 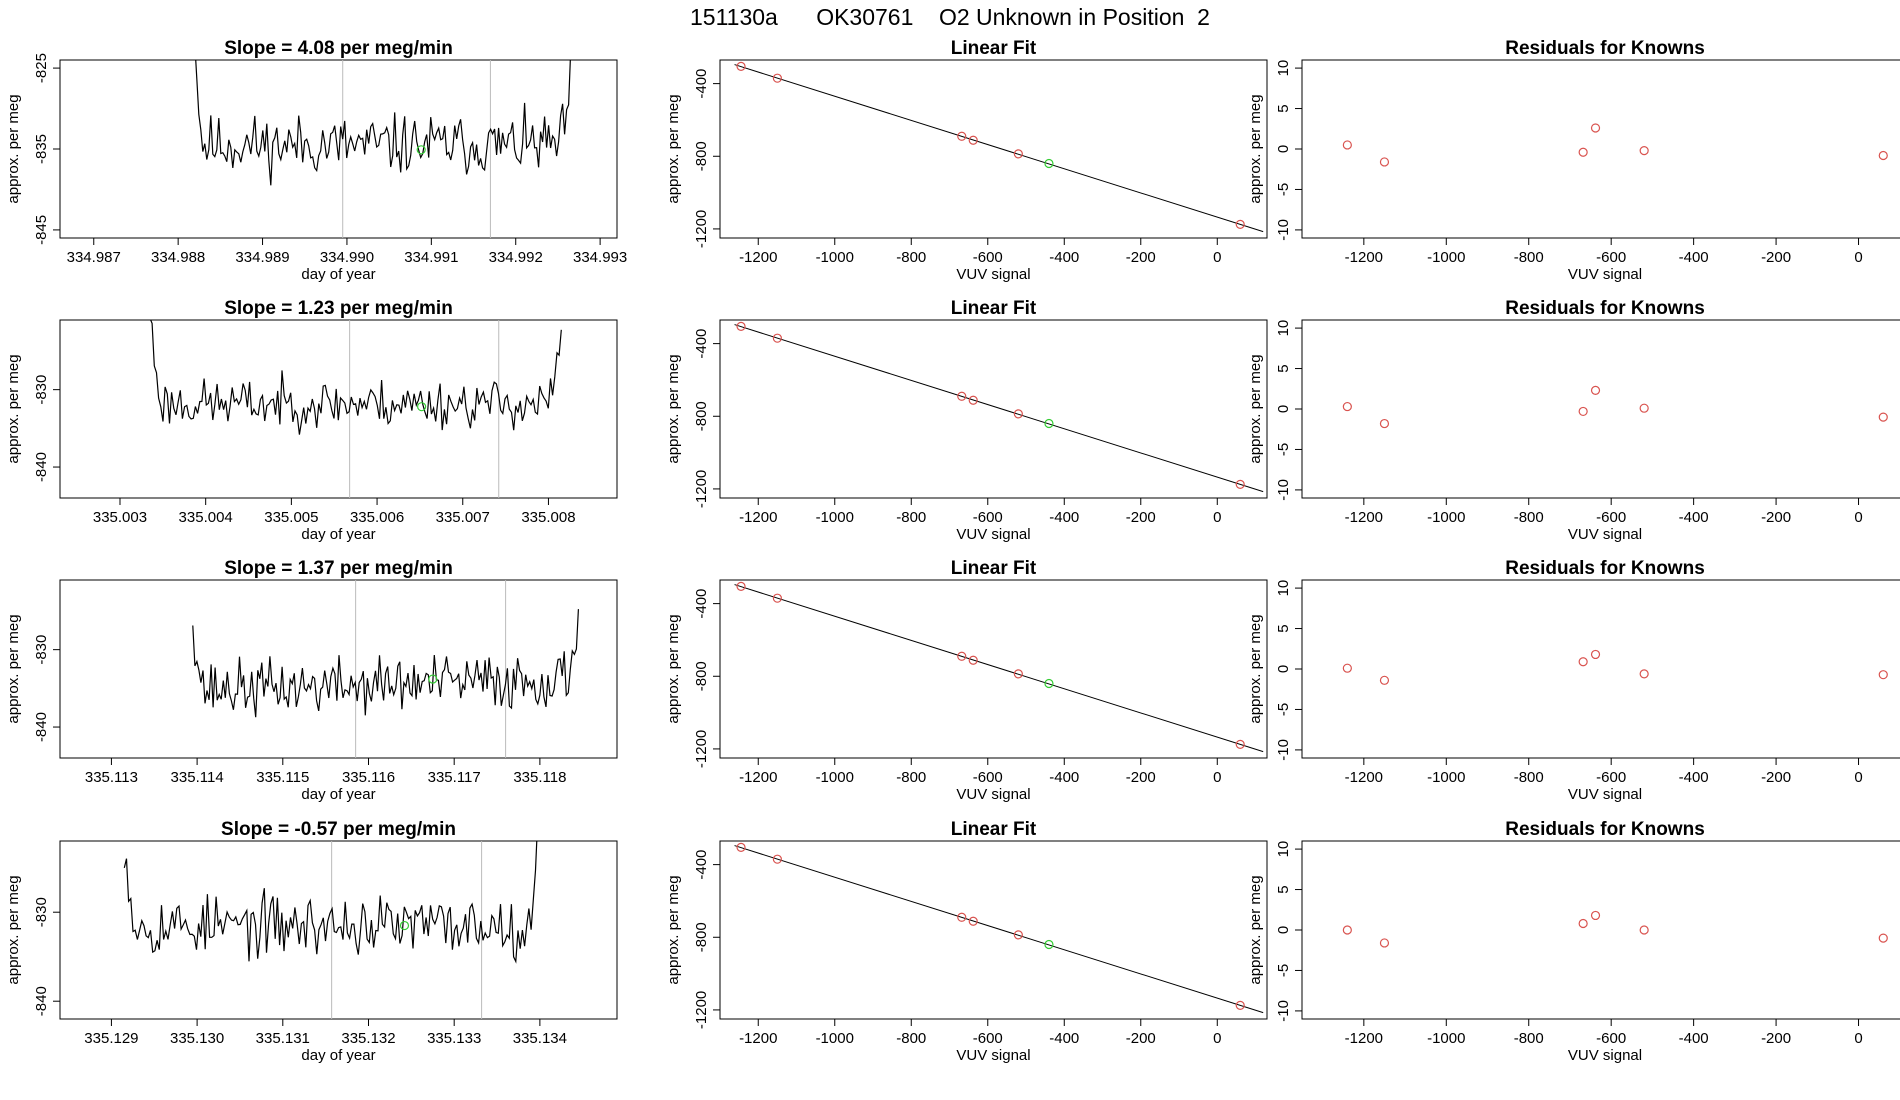 What do you see at coordinates (41, 912) in the screenshot?
I see `y-tick-label: -830` at bounding box center [41, 912].